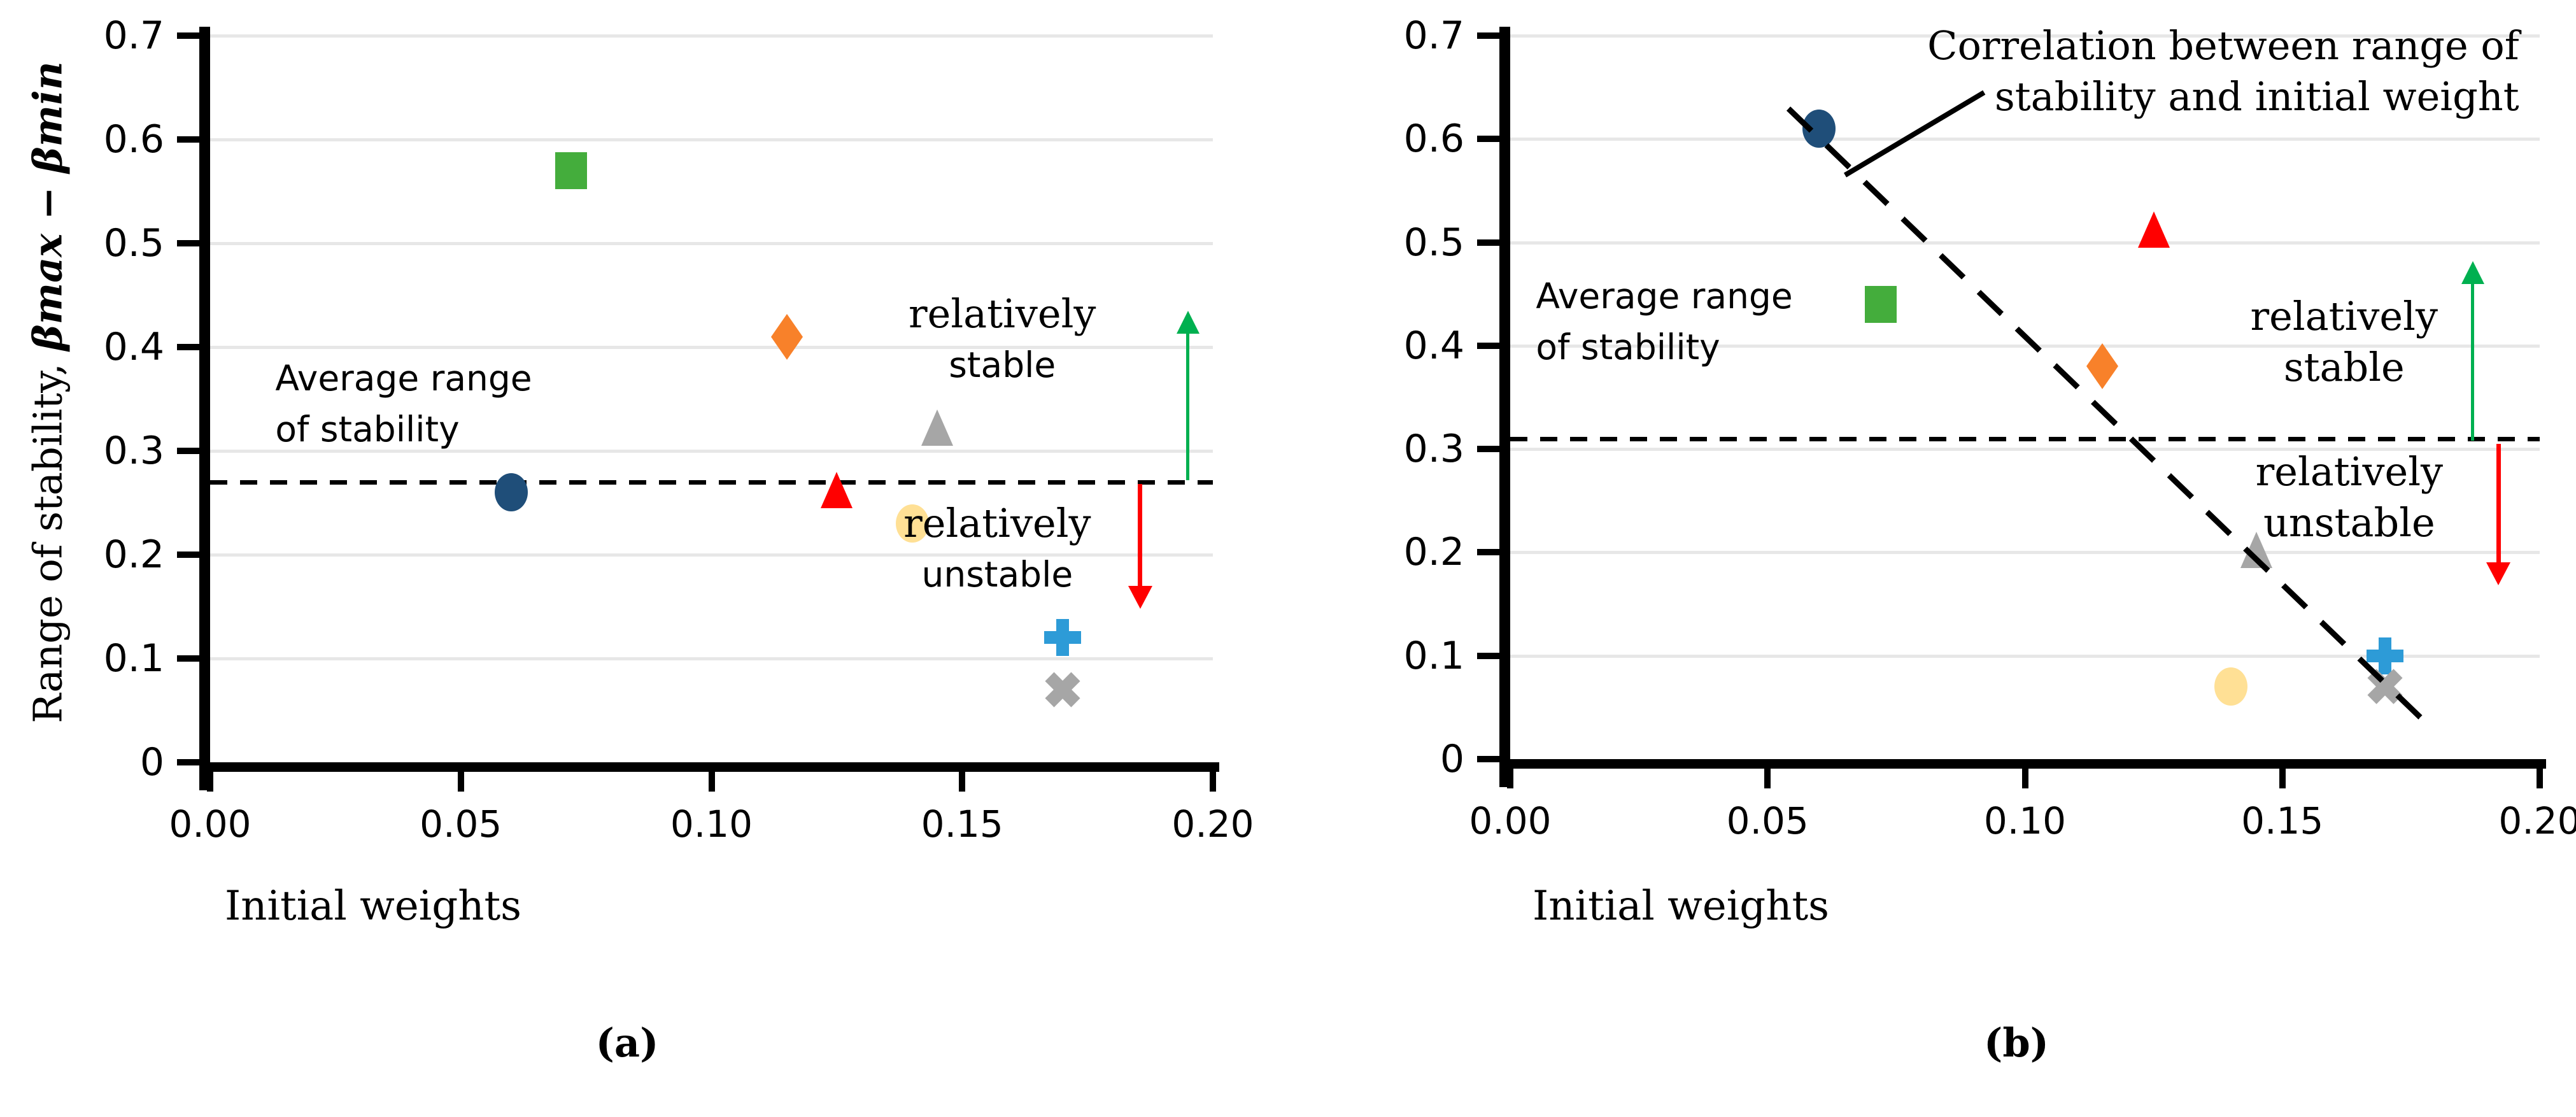 This screenshot has width=2576, height=1117. What do you see at coordinates (2256, 96) in the screenshot?
I see `correlation-label-line-2: stability and initial weight` at bounding box center [2256, 96].